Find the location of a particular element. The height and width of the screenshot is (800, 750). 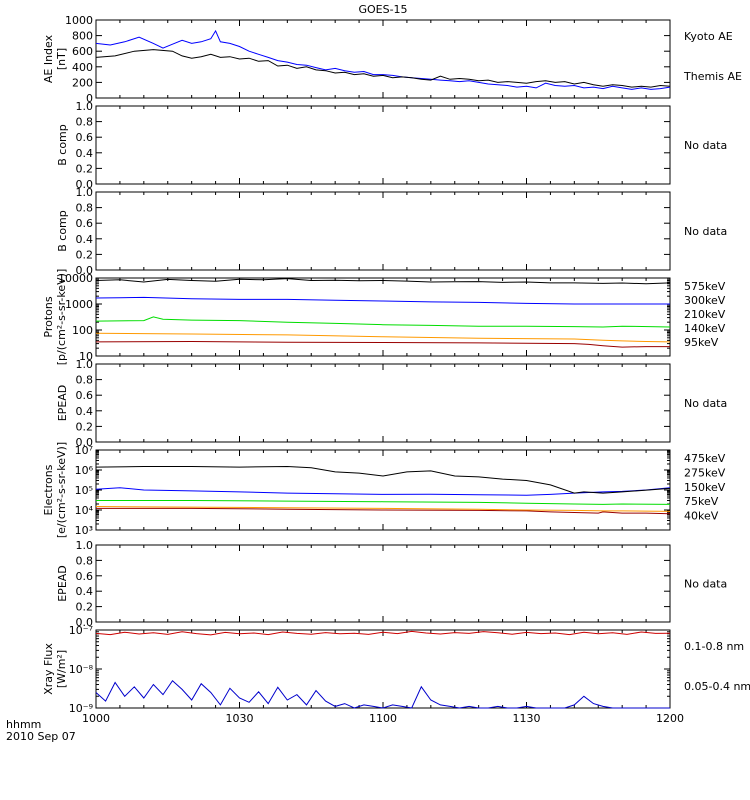

x-tick-label: 1130 is located at coordinates (527, 718).